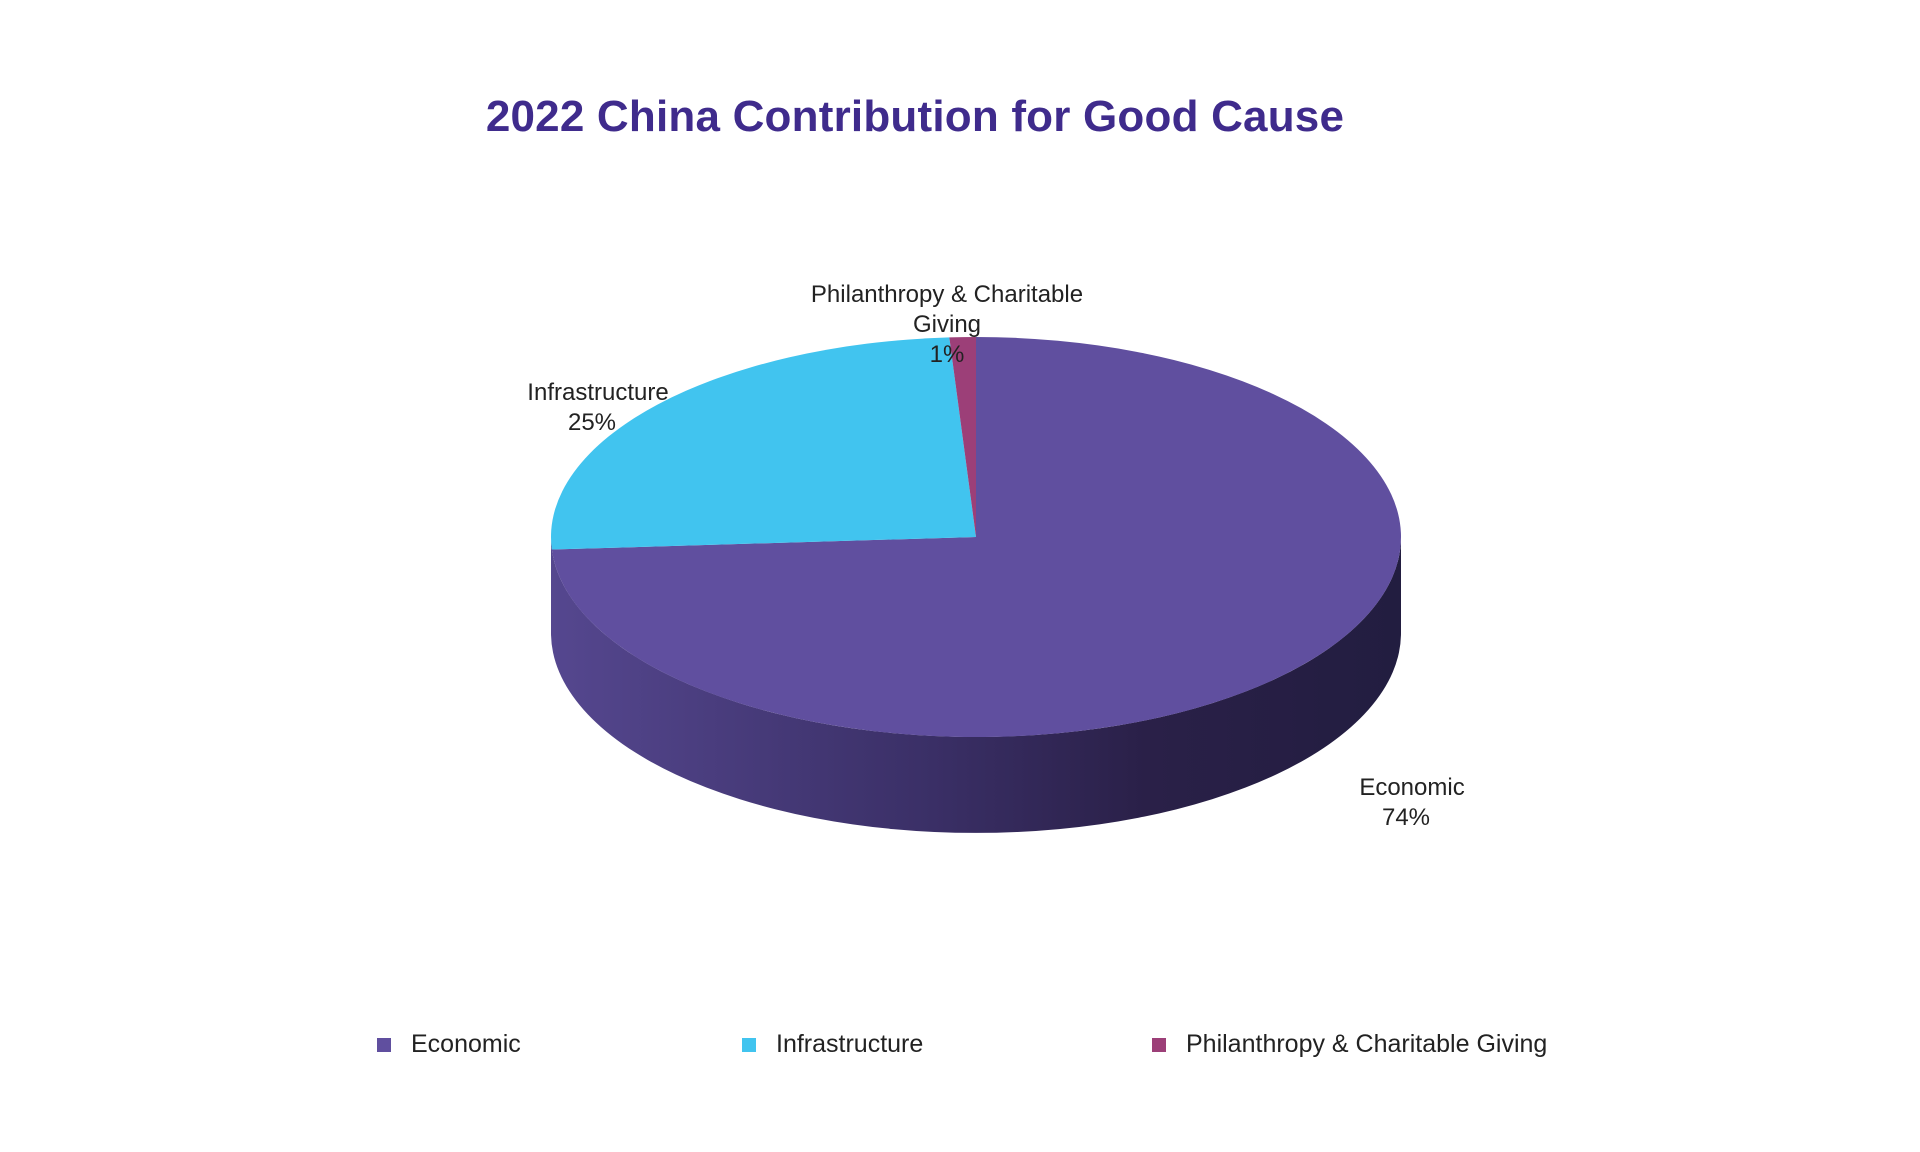 This screenshot has height=1152, width=1920. What do you see at coordinates (1406, 817) in the screenshot?
I see `slice-label-economic-value: 74%` at bounding box center [1406, 817].